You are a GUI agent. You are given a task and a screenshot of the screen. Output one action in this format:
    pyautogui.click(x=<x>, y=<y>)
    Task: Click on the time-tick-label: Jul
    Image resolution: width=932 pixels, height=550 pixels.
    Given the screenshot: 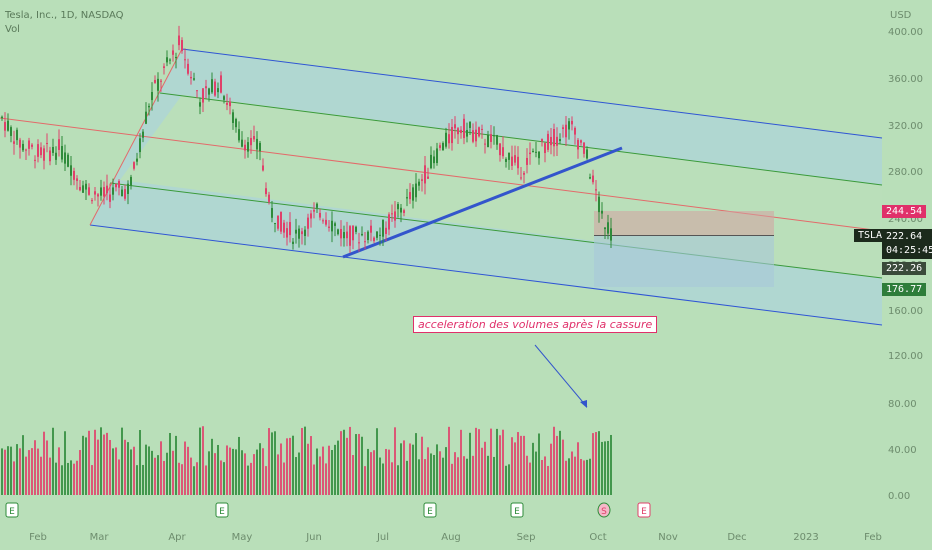 What is the action you would take?
    pyautogui.click(x=382, y=537)
    